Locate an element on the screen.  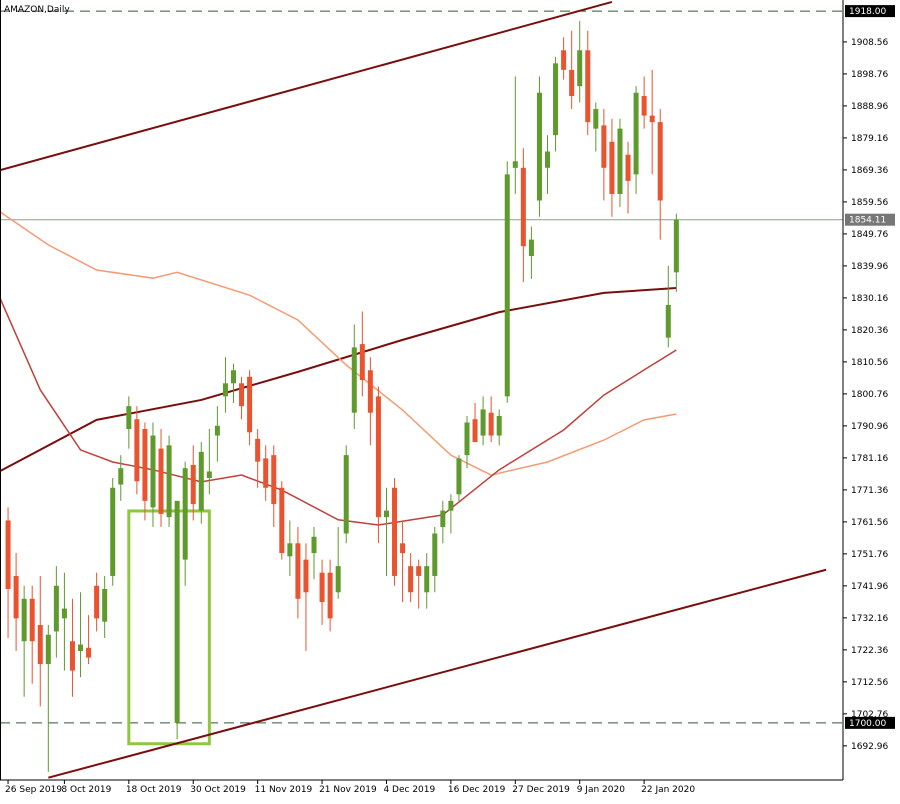
price-label: 1700.00 is located at coordinates (867, 724).